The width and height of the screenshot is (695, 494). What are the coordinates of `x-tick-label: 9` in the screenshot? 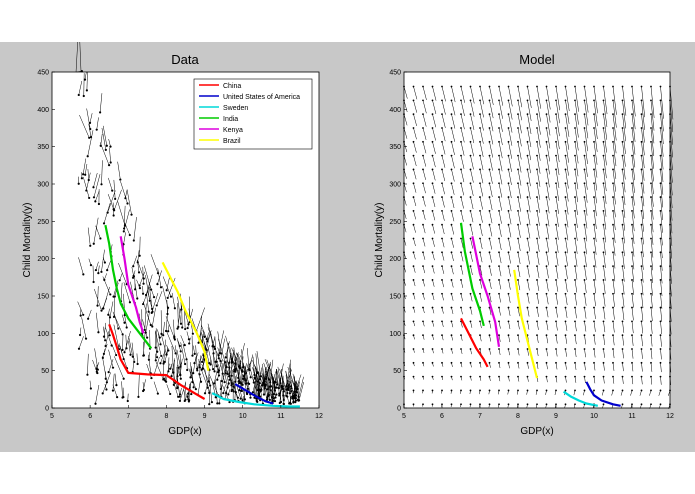 It's located at (205, 416).